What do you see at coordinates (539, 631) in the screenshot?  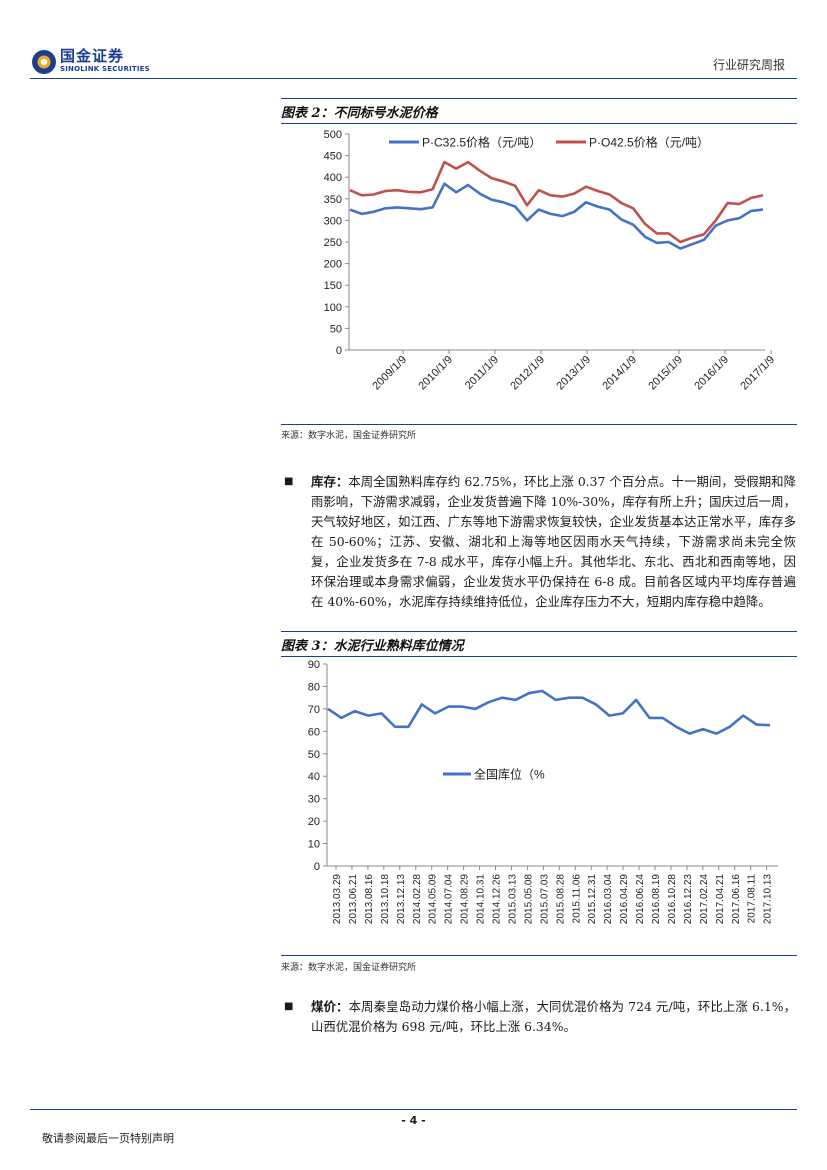 I see `figure3-top-rule` at bounding box center [539, 631].